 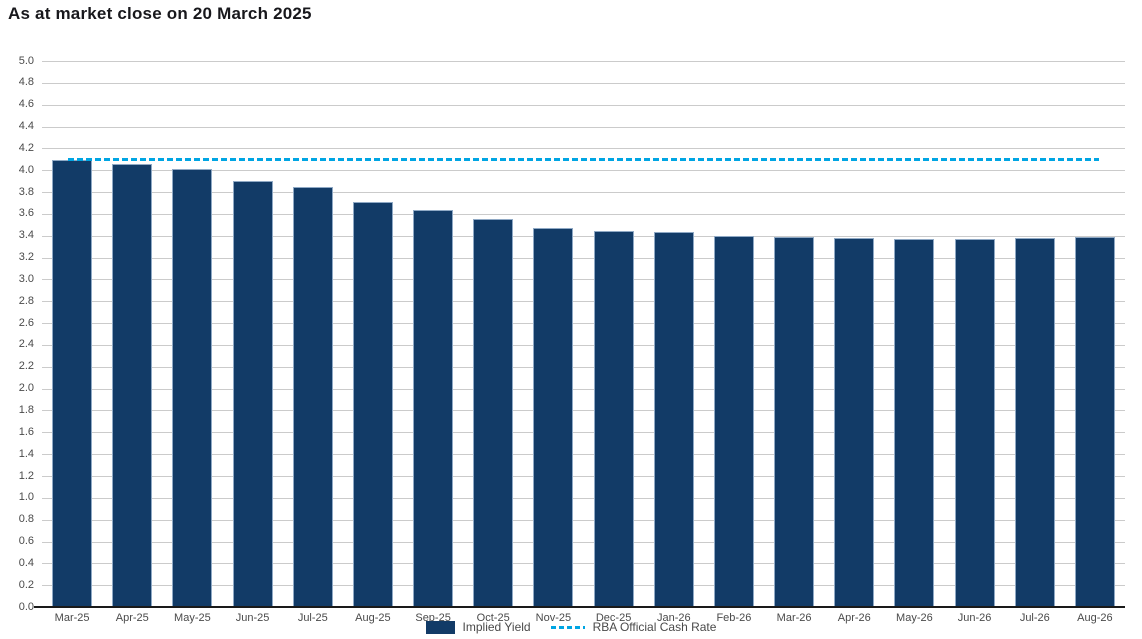 What do you see at coordinates (583, 411) in the screenshot?
I see `gridline-1.8` at bounding box center [583, 411].